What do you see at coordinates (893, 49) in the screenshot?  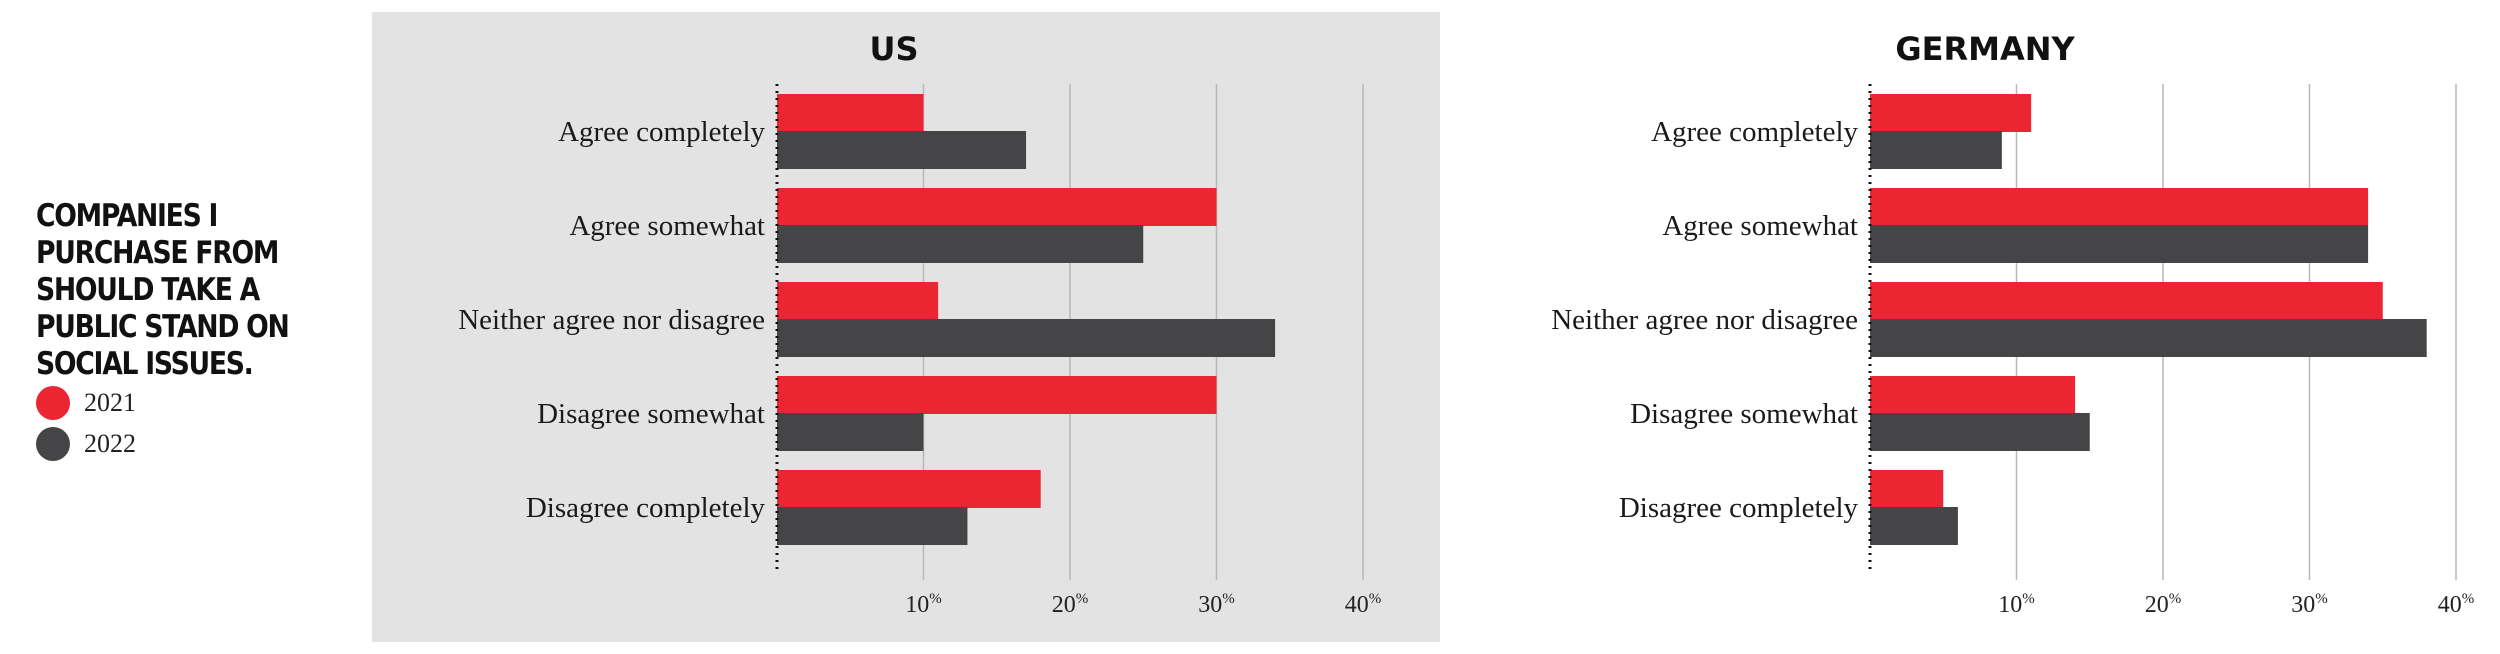 I see `panel-title: US` at bounding box center [893, 49].